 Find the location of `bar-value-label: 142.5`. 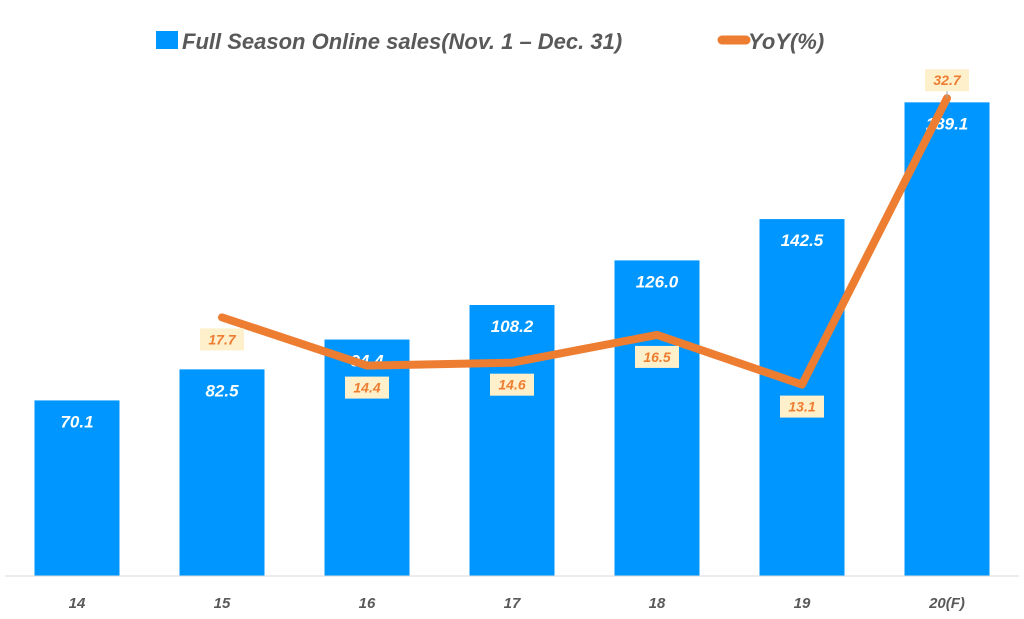

bar-value-label: 142.5 is located at coordinates (802, 240).